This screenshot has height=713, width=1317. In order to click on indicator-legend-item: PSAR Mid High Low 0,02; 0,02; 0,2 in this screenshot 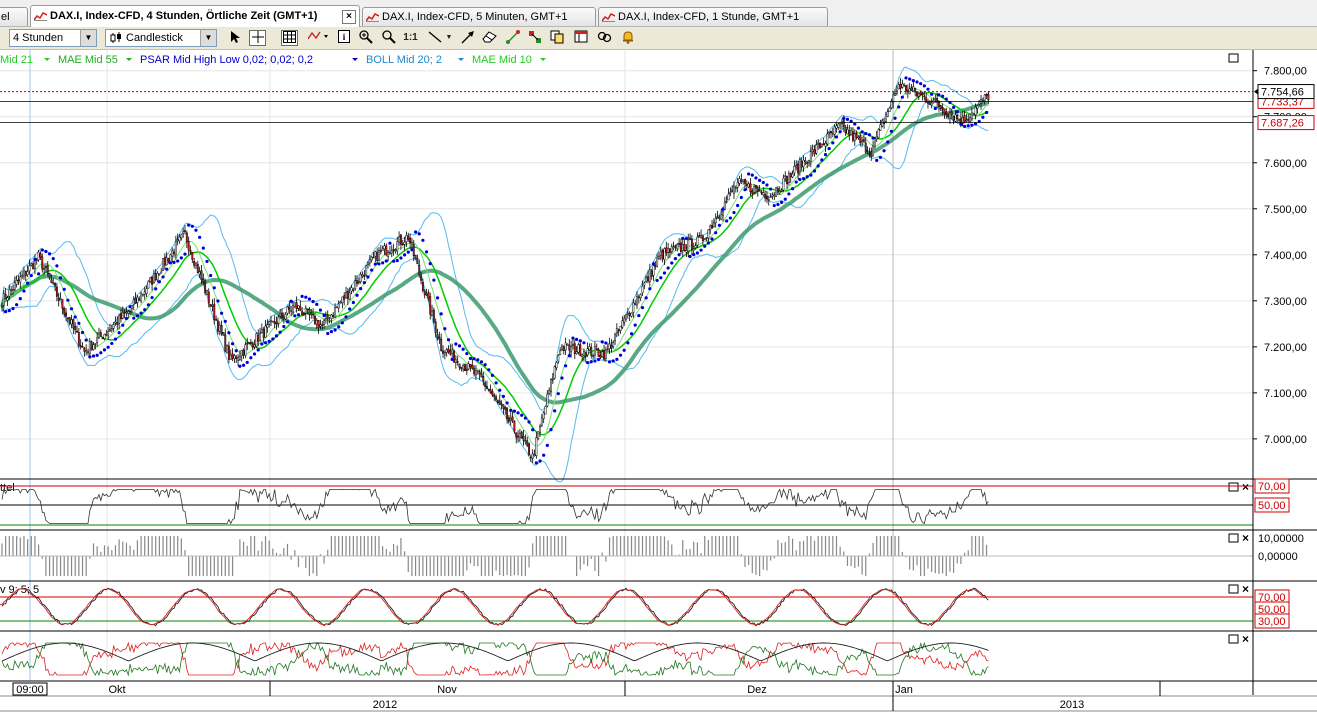, I will do `click(226, 60)`.